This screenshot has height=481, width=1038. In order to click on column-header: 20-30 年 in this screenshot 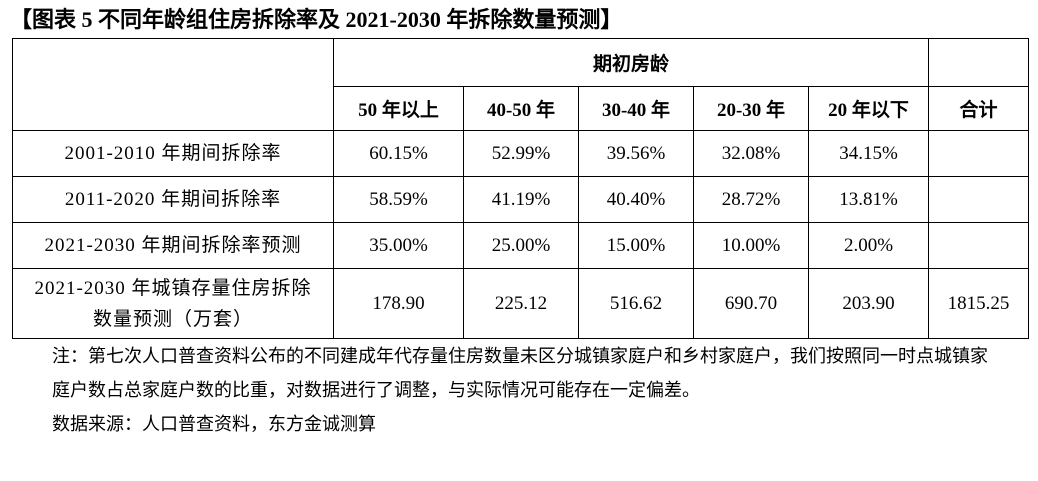, I will do `click(751, 108)`.